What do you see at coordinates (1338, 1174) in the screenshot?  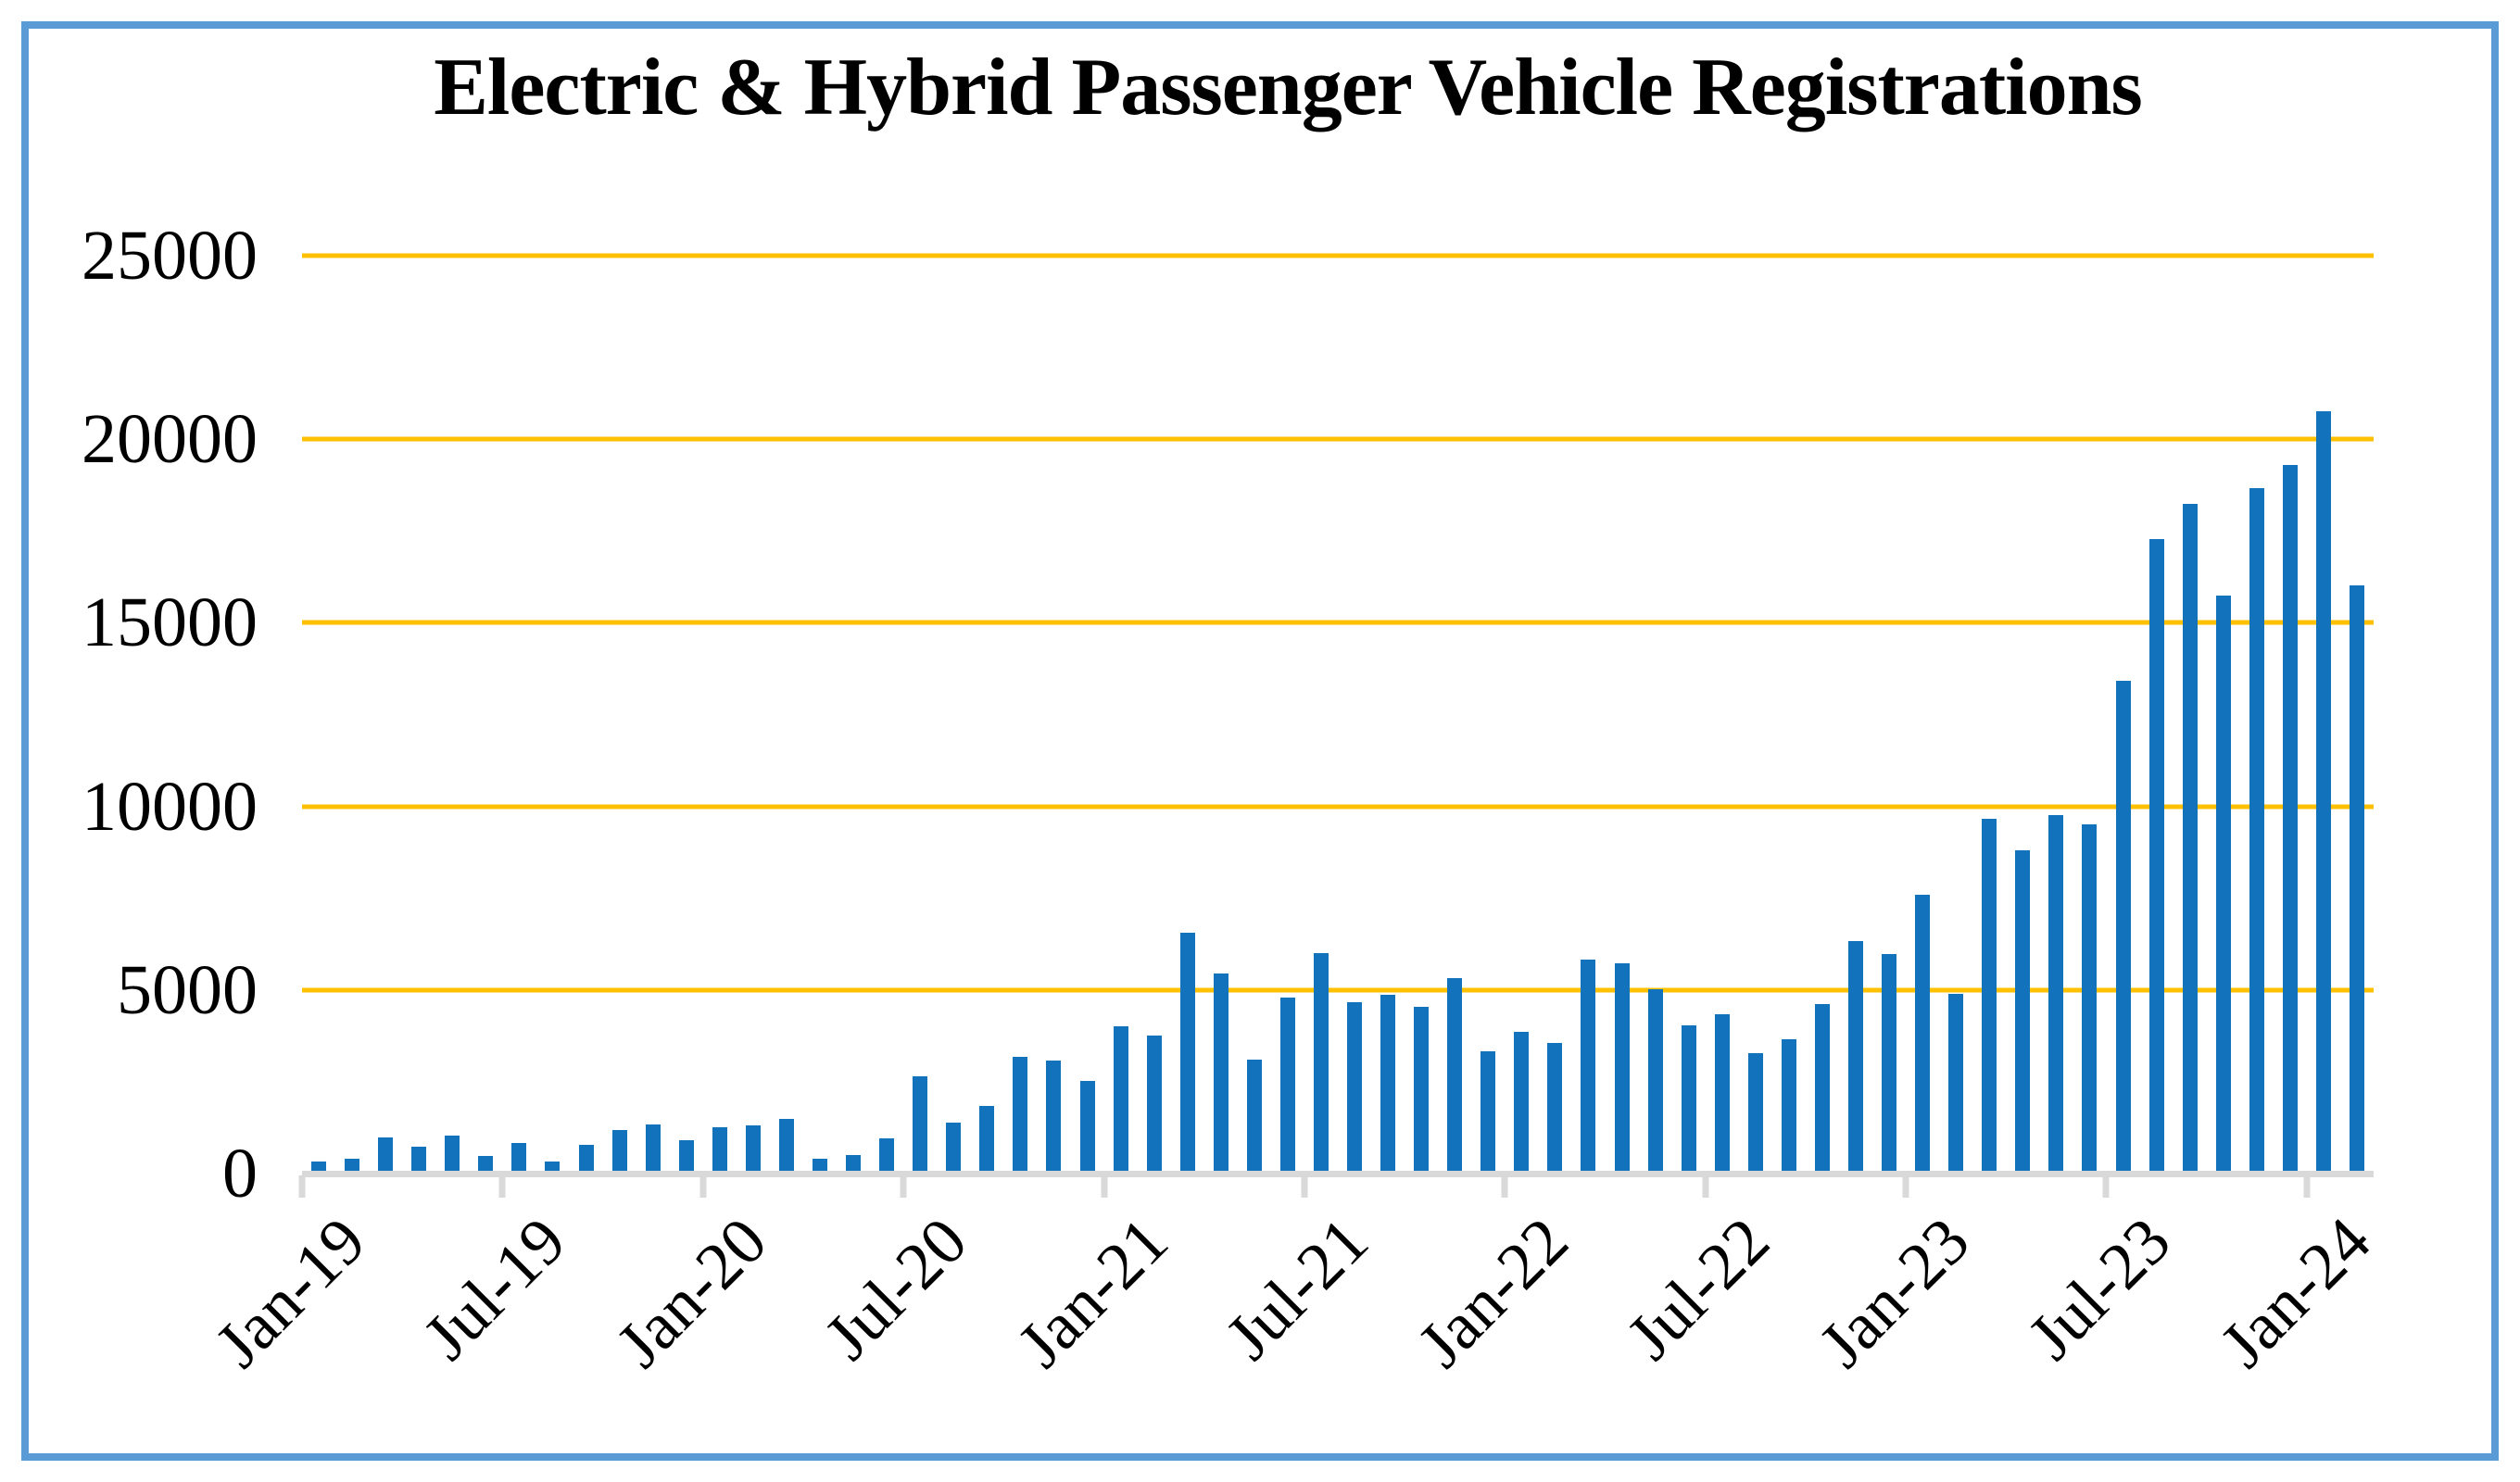 I see `x-axis-line` at bounding box center [1338, 1174].